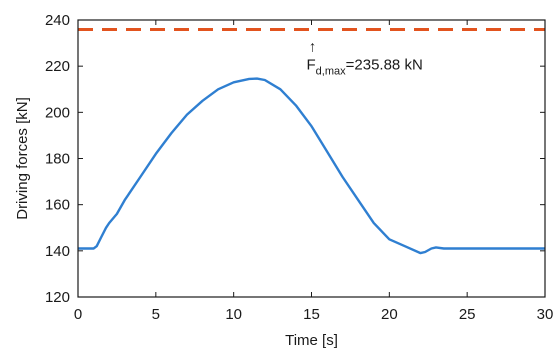  I want to click on annotation-label: Fd,max=235.88 kN, so click(365, 67).